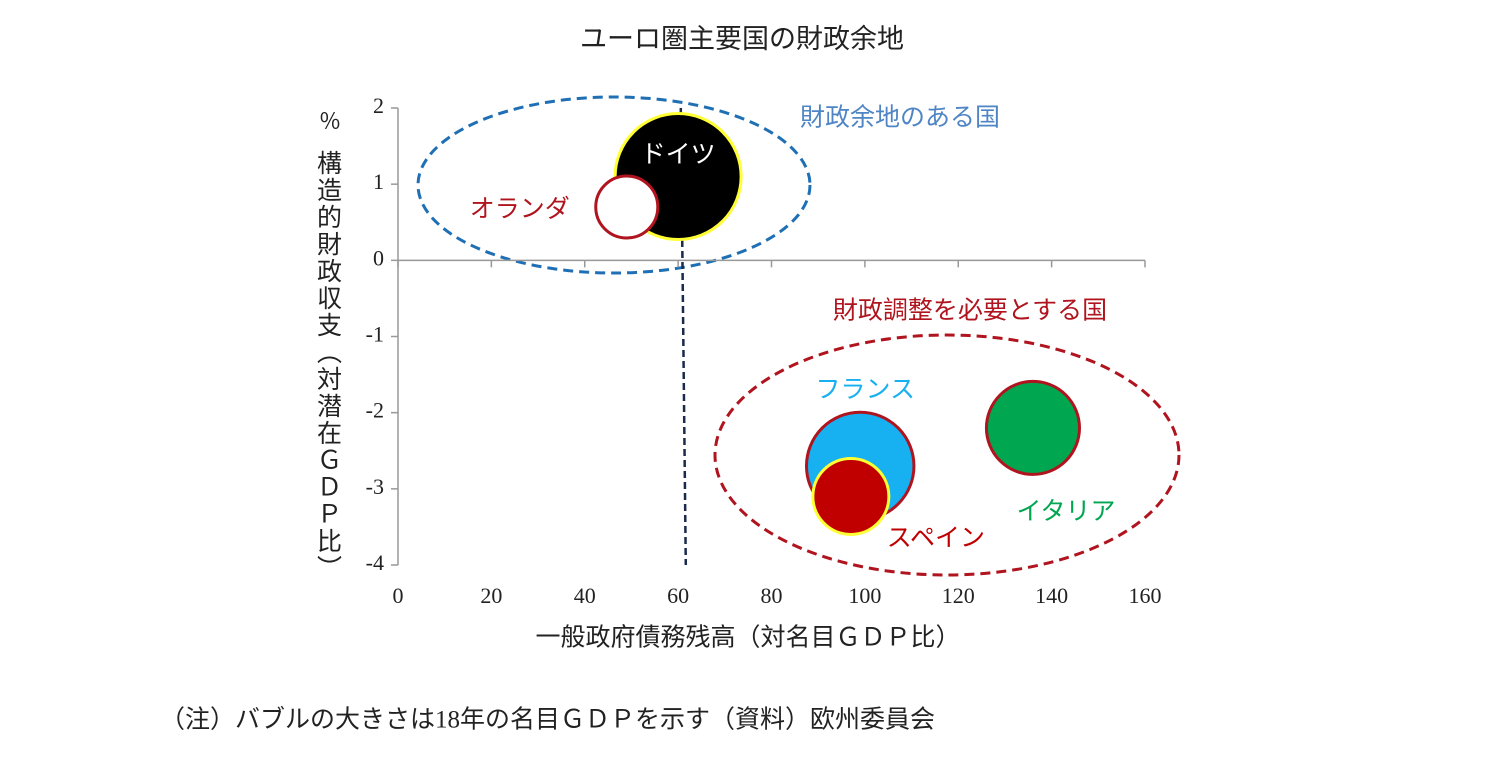  I want to click on x-tick-label: 160, so click(1145, 595).